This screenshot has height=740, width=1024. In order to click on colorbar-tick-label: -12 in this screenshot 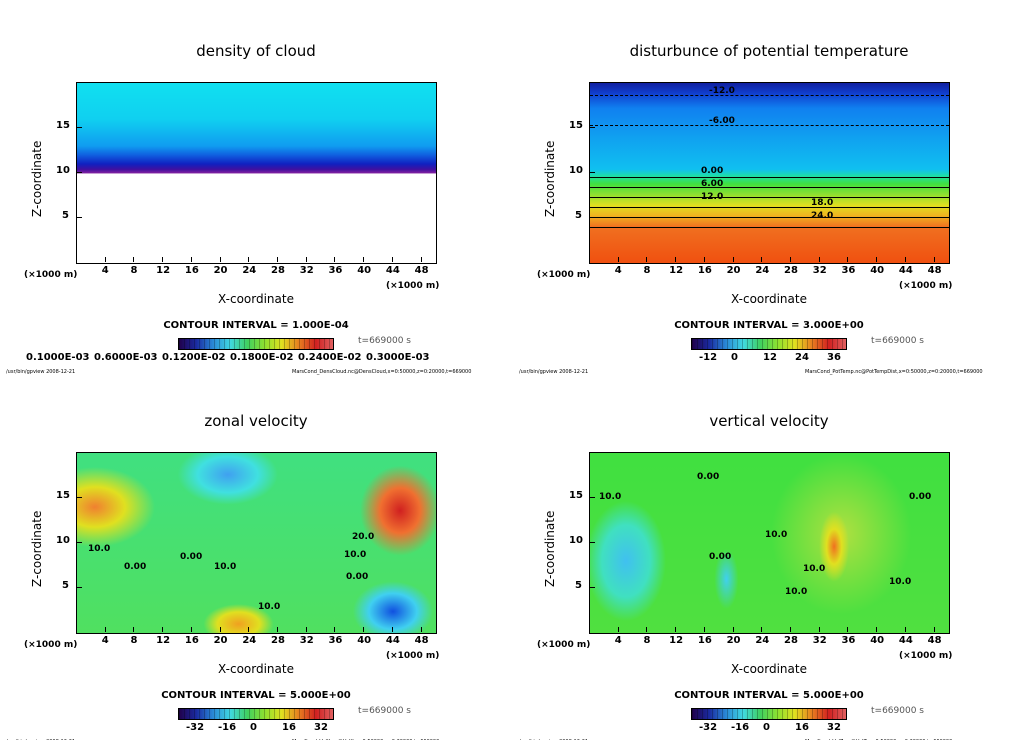, I will do `click(708, 357)`.